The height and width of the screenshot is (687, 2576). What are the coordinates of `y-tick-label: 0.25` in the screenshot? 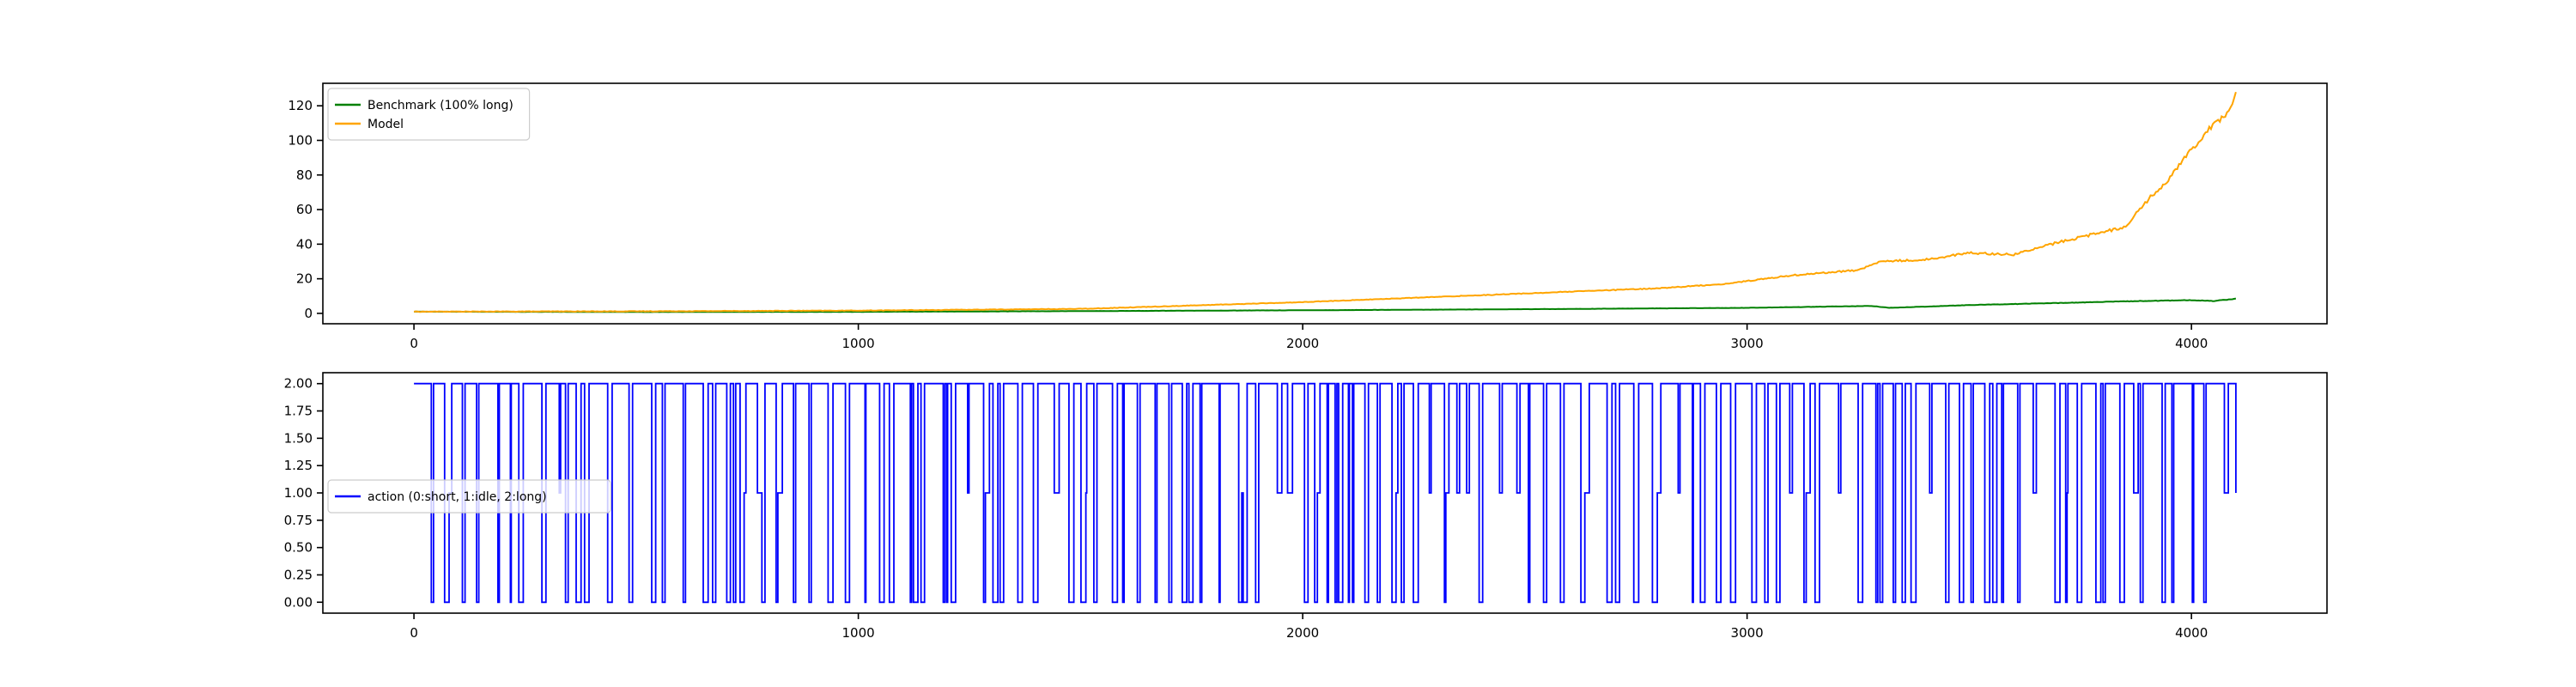 It's located at (298, 574).